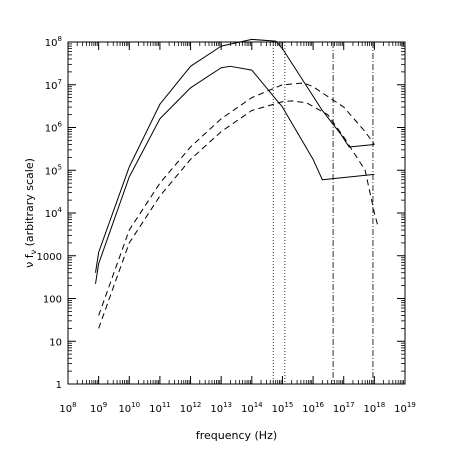 The image size is (463, 463). I want to click on x-tick-label: 10¹⁸, so click(375, 408).